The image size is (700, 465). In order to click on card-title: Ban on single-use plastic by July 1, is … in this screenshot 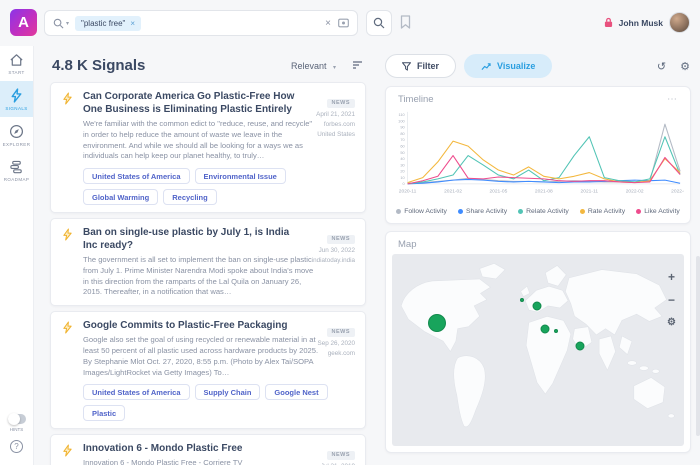, I will do `click(186, 239)`.